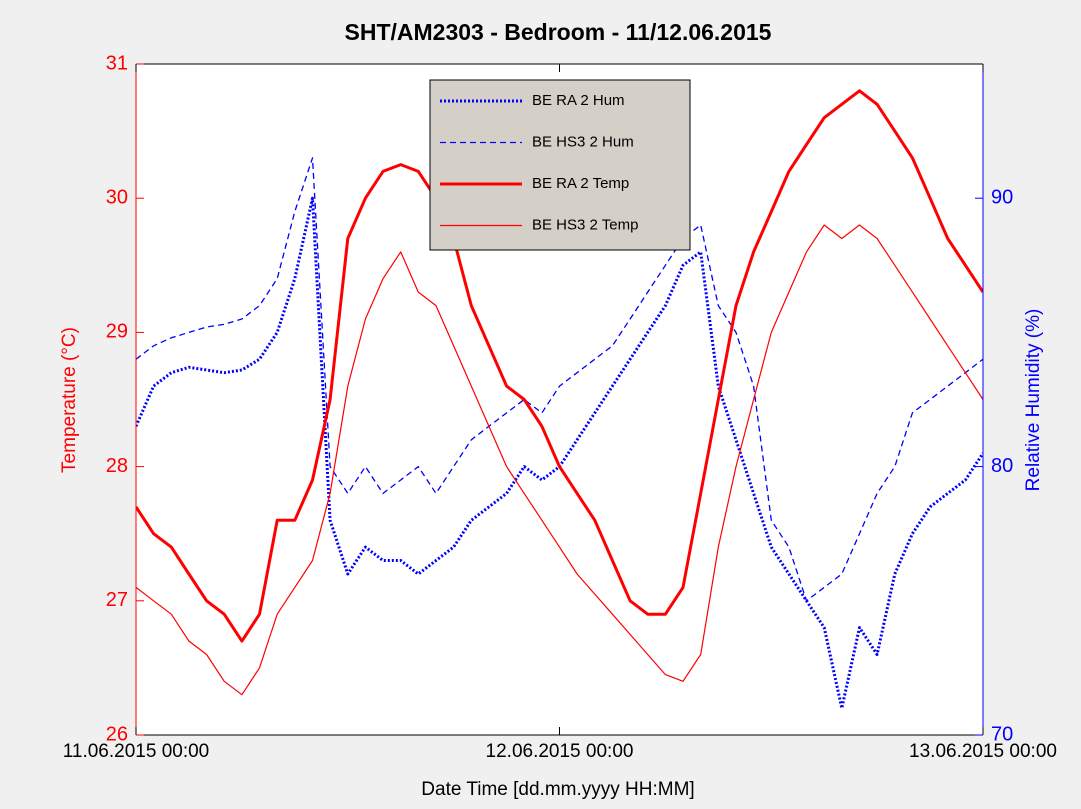 The height and width of the screenshot is (809, 1081). Describe the element at coordinates (117, 600) in the screenshot. I see `y-tick-label: 27` at that location.